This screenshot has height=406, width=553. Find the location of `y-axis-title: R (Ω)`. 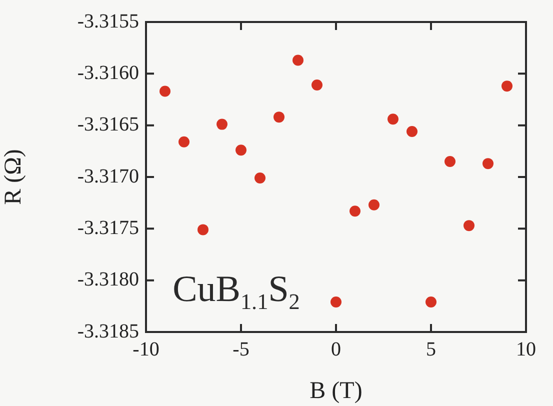

y-axis-title: R (Ω) is located at coordinates (13, 177).